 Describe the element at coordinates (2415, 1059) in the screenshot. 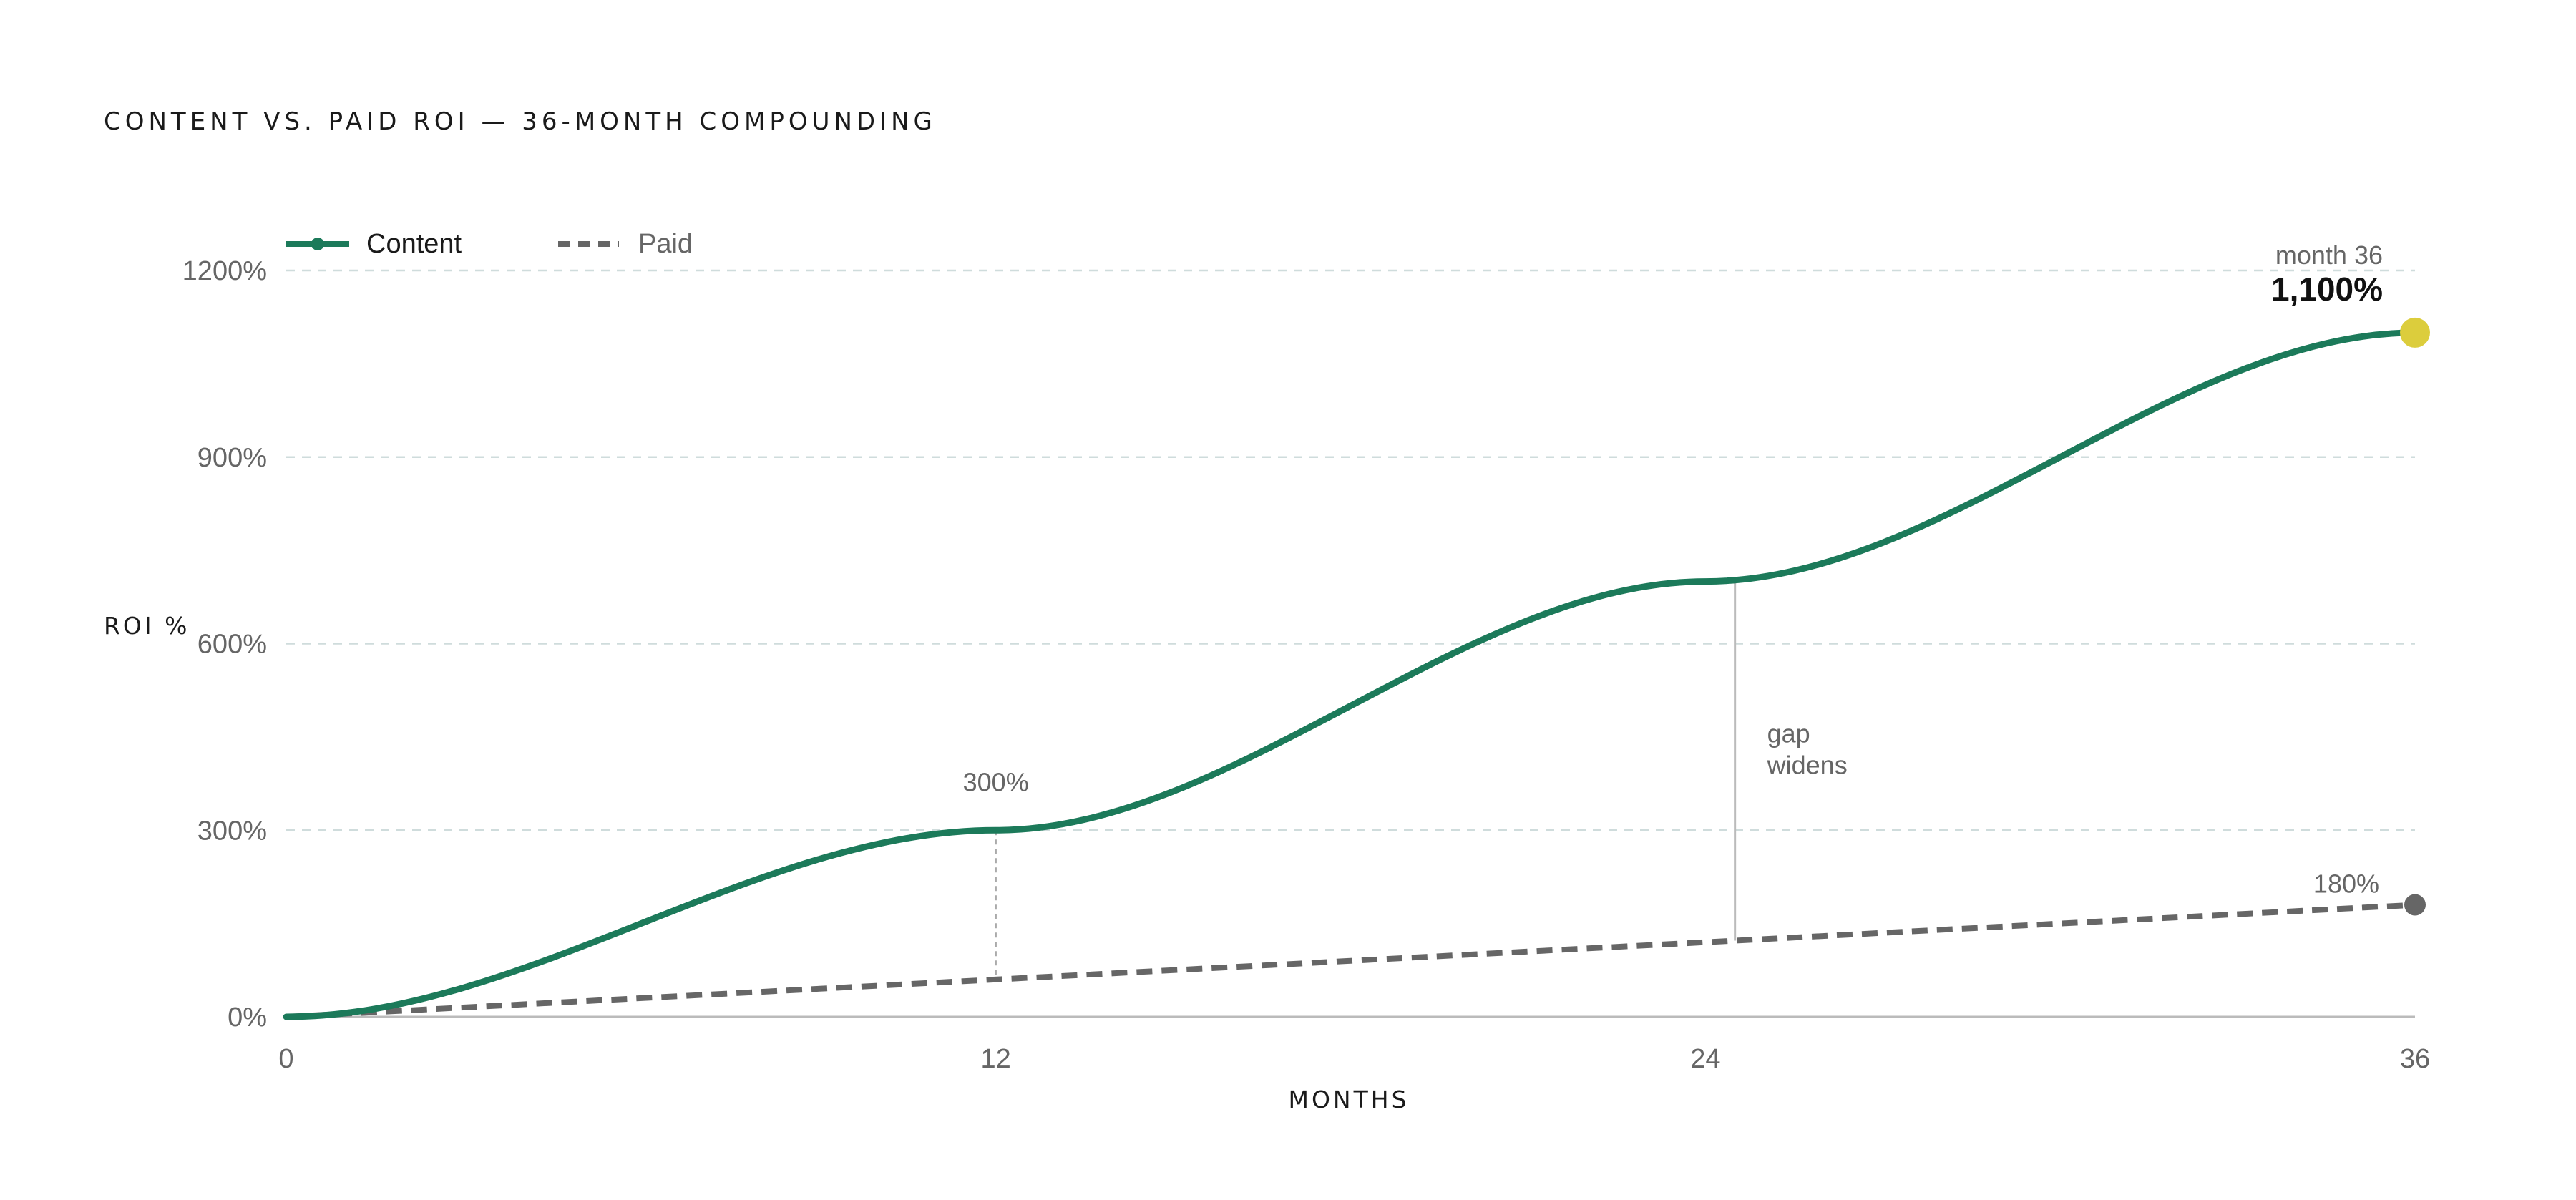

I see `x-tick-label: 36` at that location.